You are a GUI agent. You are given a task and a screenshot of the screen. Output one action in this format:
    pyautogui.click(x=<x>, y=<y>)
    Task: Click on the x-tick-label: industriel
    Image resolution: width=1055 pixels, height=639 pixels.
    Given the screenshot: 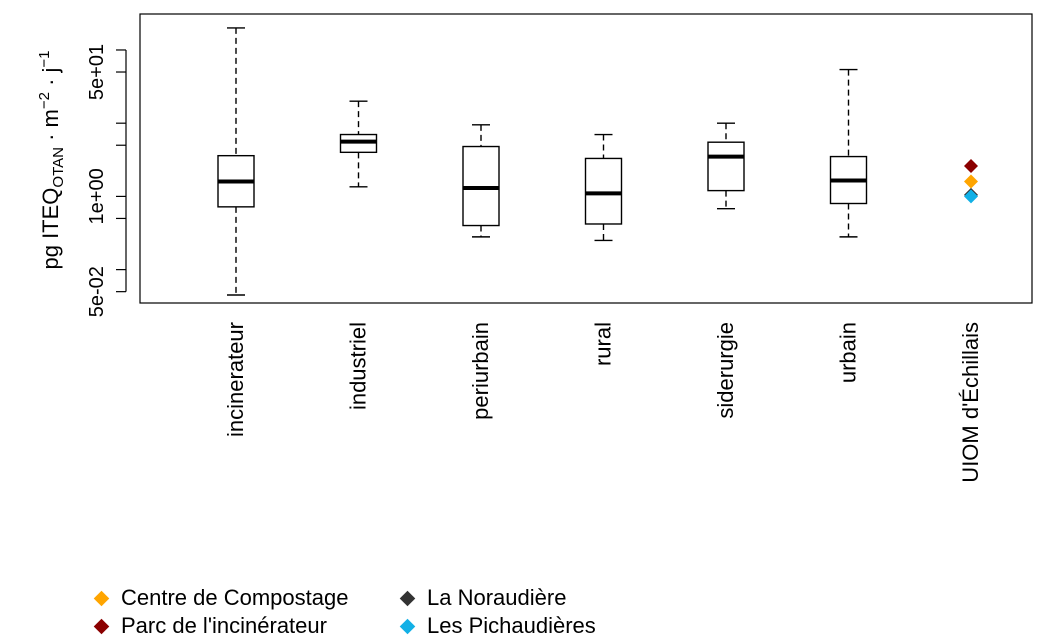 What is the action you would take?
    pyautogui.click(x=358, y=366)
    